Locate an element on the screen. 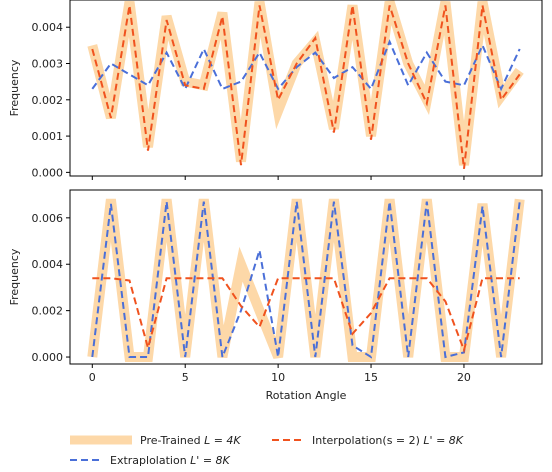  bottom-ytick-label: 0.006 is located at coordinates (48, 218).